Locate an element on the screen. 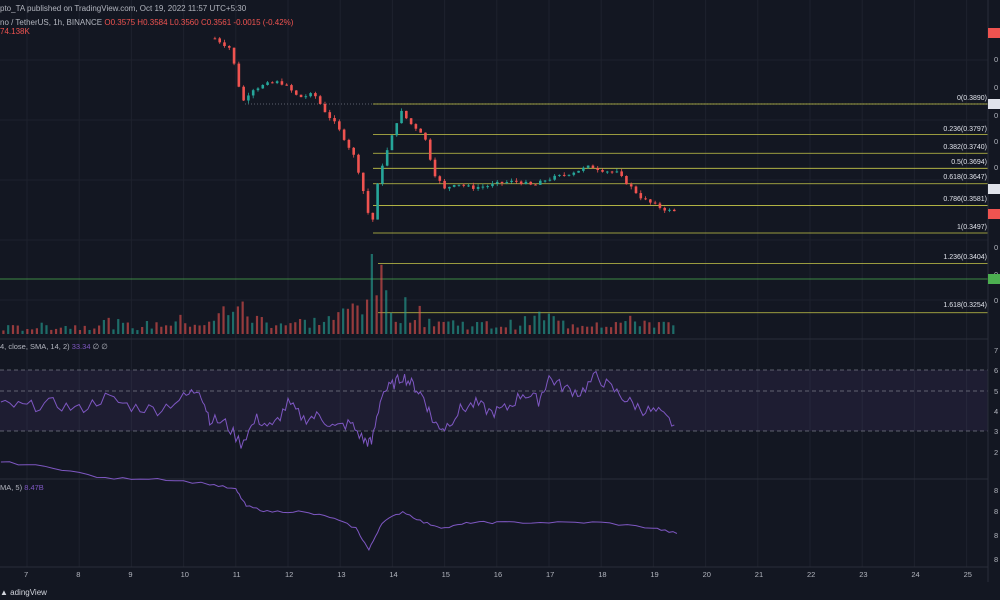 This screenshot has width=1000, height=600. rsi-axis-tick: 6 is located at coordinates (996, 370).